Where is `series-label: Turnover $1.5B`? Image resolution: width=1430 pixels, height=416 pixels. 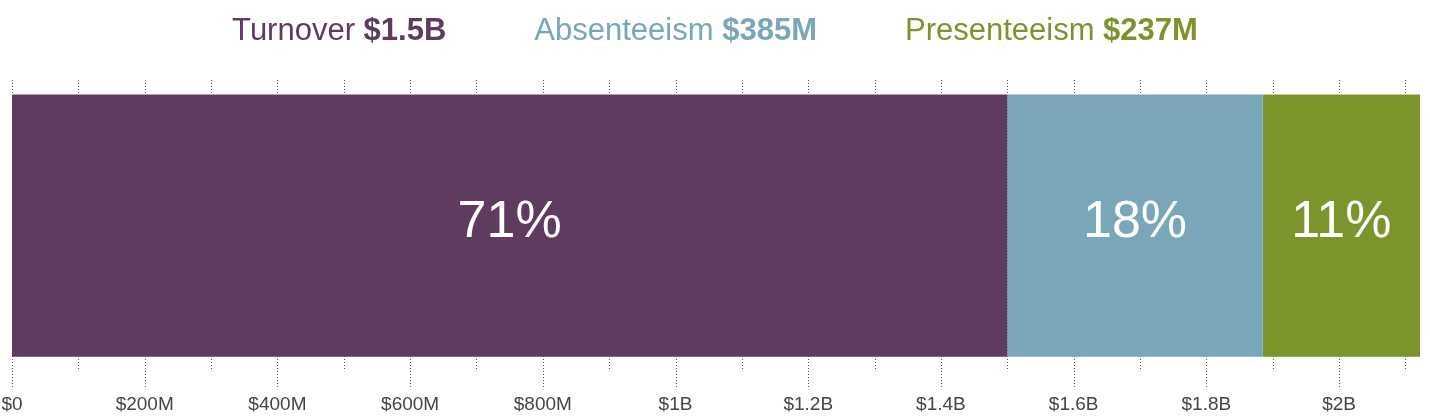
series-label: Turnover $1.5B is located at coordinates (339, 29).